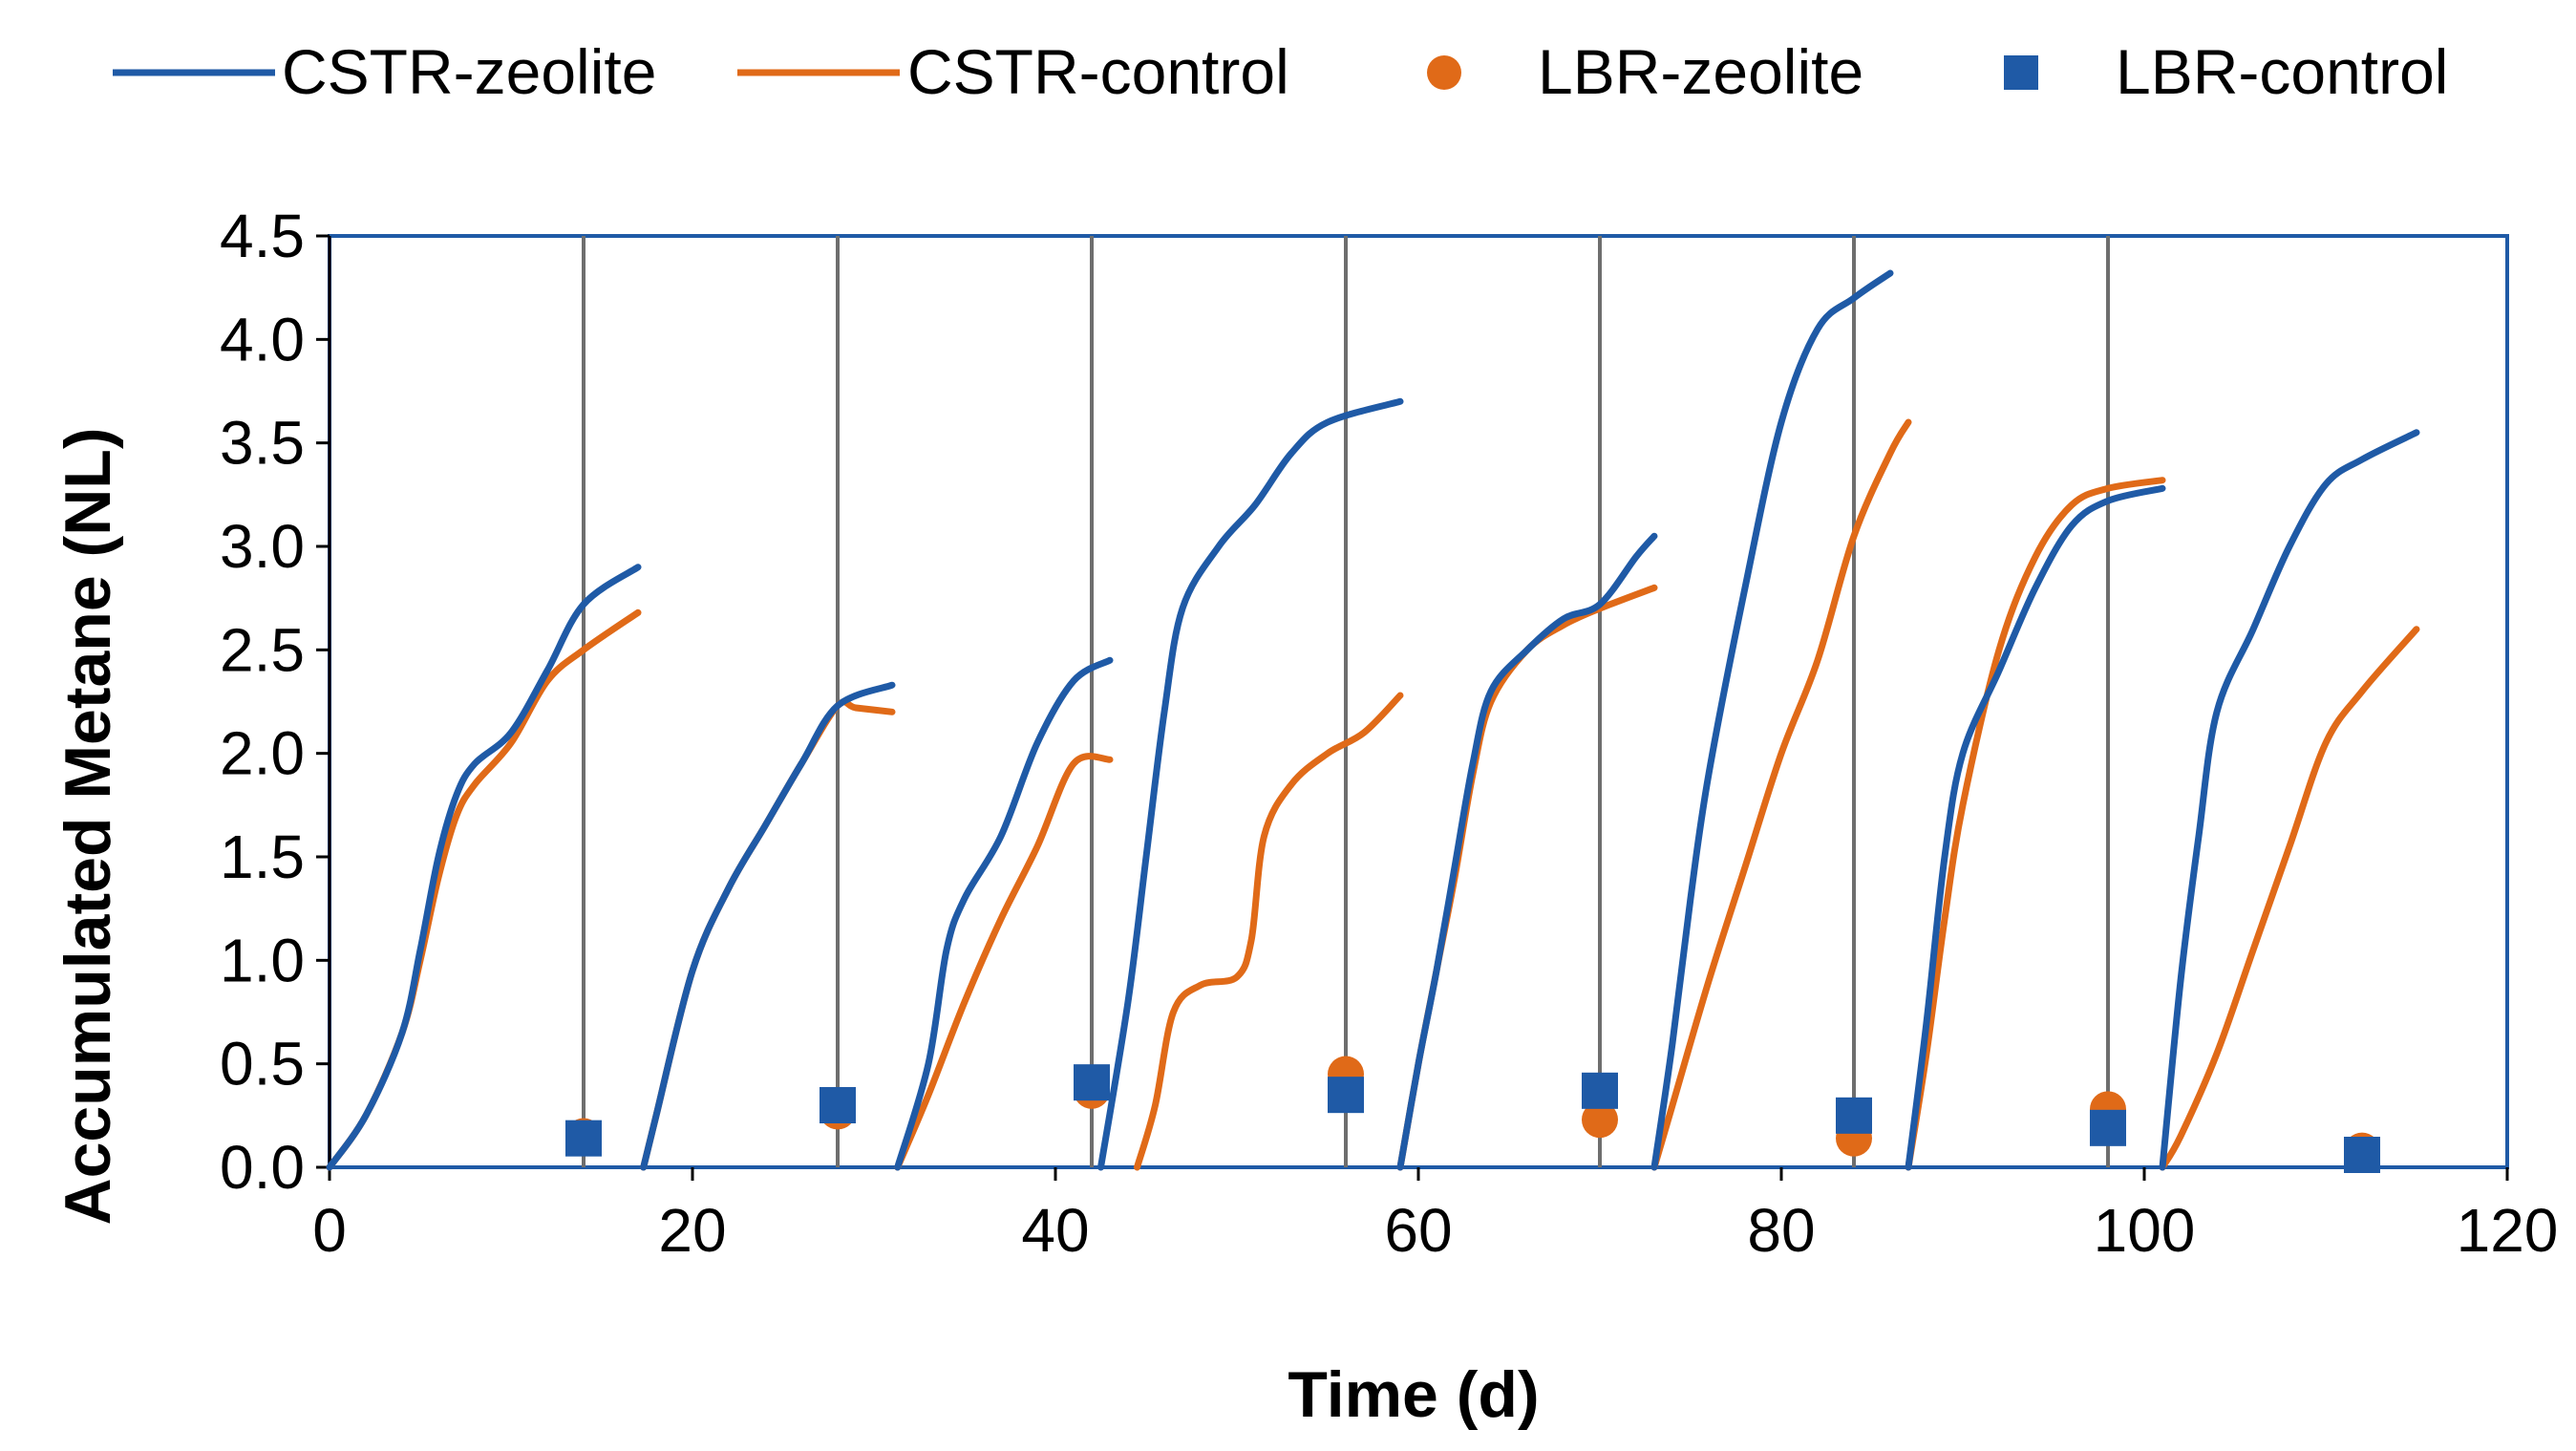 This screenshot has width=2576, height=1451. I want to click on x-tick-label-1: 20, so click(692, 1230).